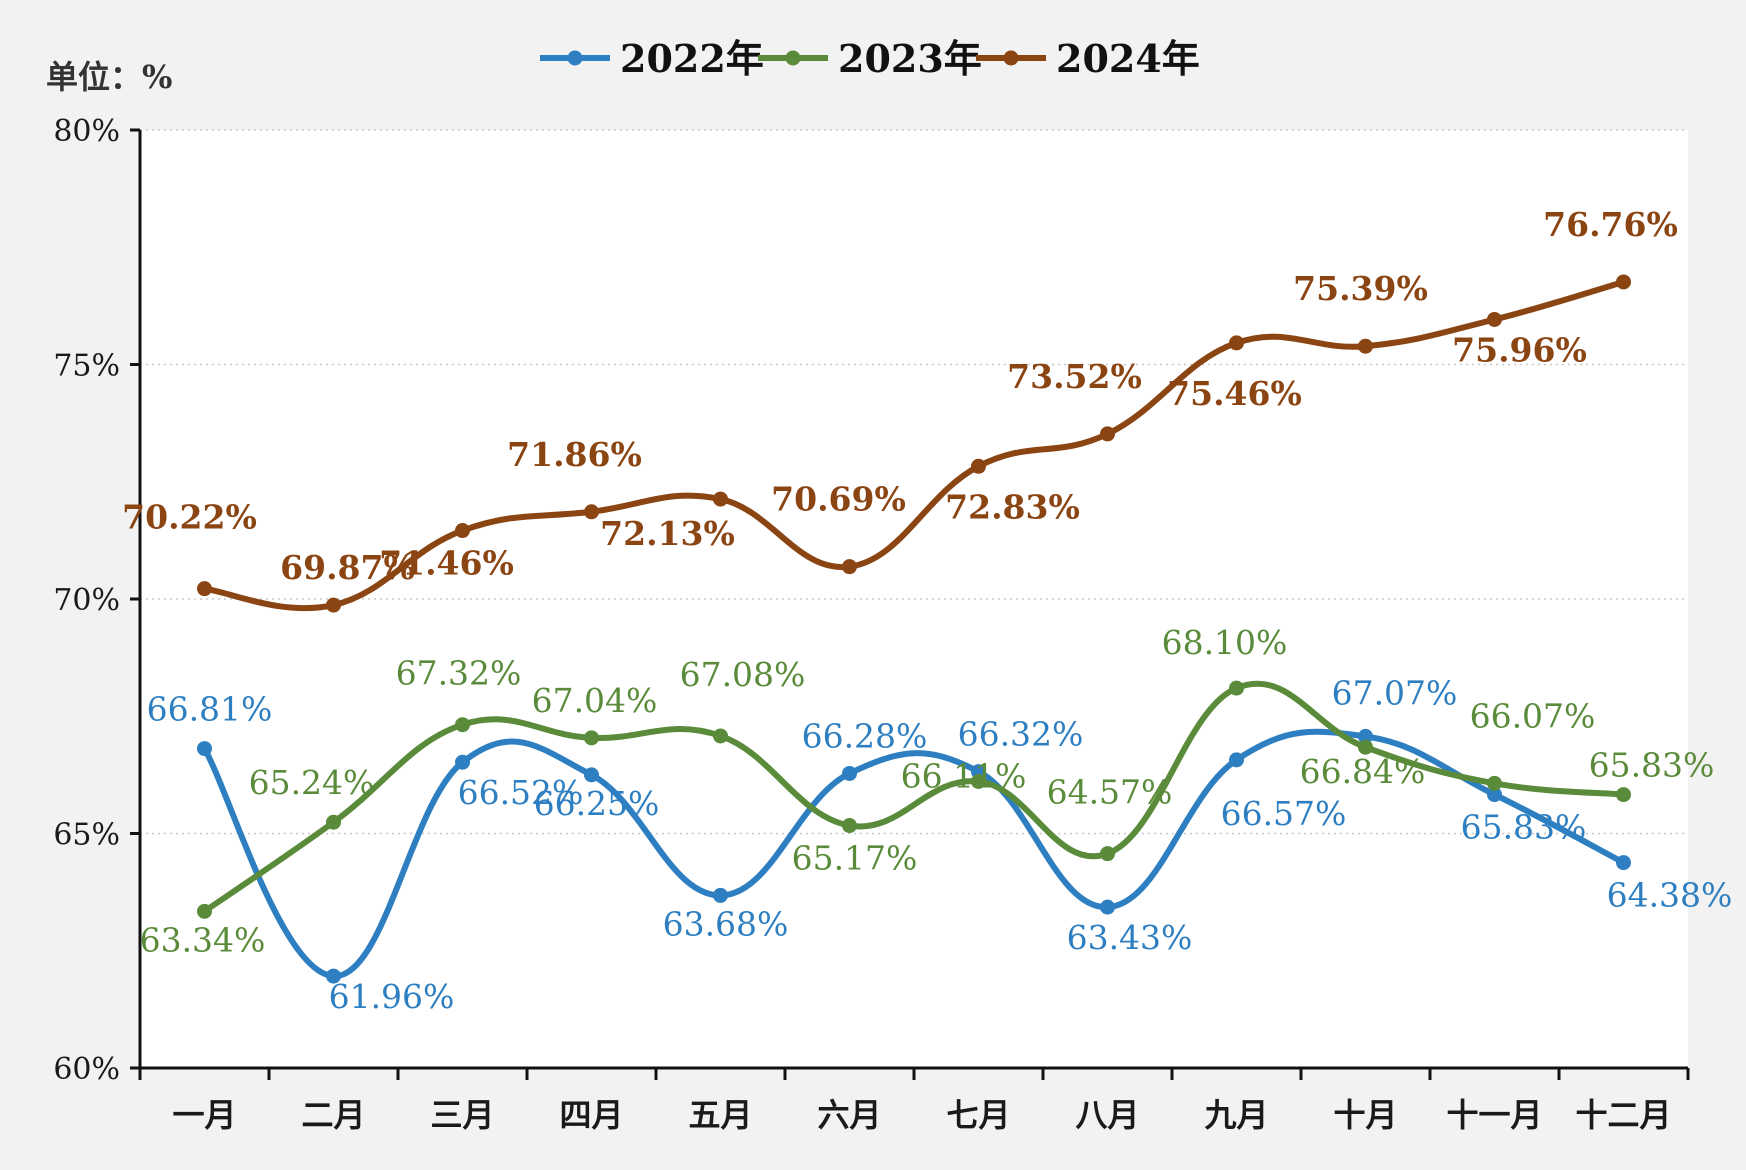 The width and height of the screenshot is (1746, 1170). What do you see at coordinates (865, 735) in the screenshot?
I see `data-label-2022: 66.28%` at bounding box center [865, 735].